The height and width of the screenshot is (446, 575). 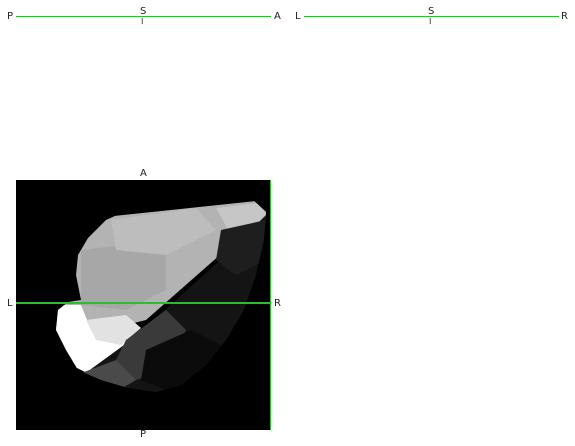 What do you see at coordinates (143, 434) in the screenshot?
I see `axial-bottom-label: P` at bounding box center [143, 434].